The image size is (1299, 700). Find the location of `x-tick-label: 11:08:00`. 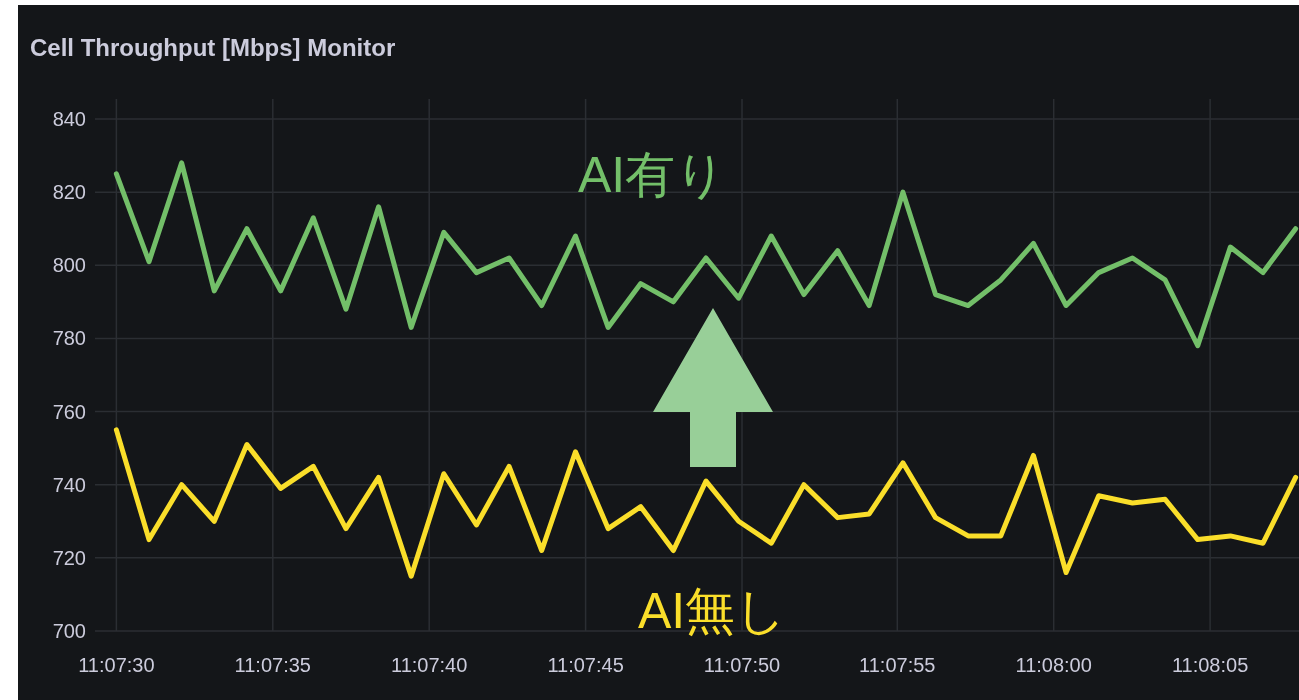

x-tick-label: 11:08:00 is located at coordinates (1053, 665).